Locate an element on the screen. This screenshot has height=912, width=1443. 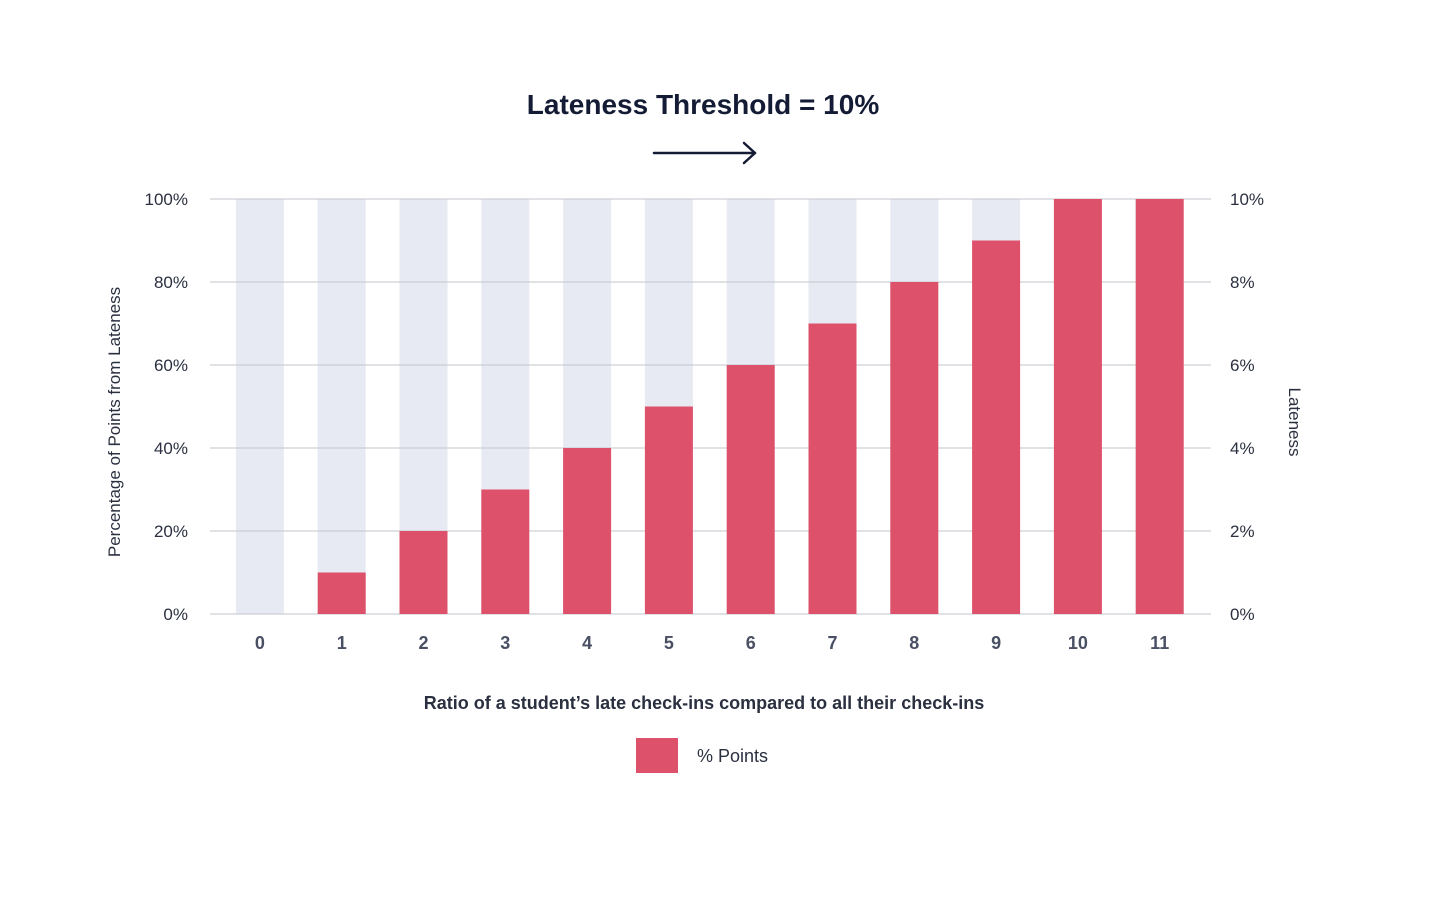
x-tick-label: 11 is located at coordinates (1159, 643).